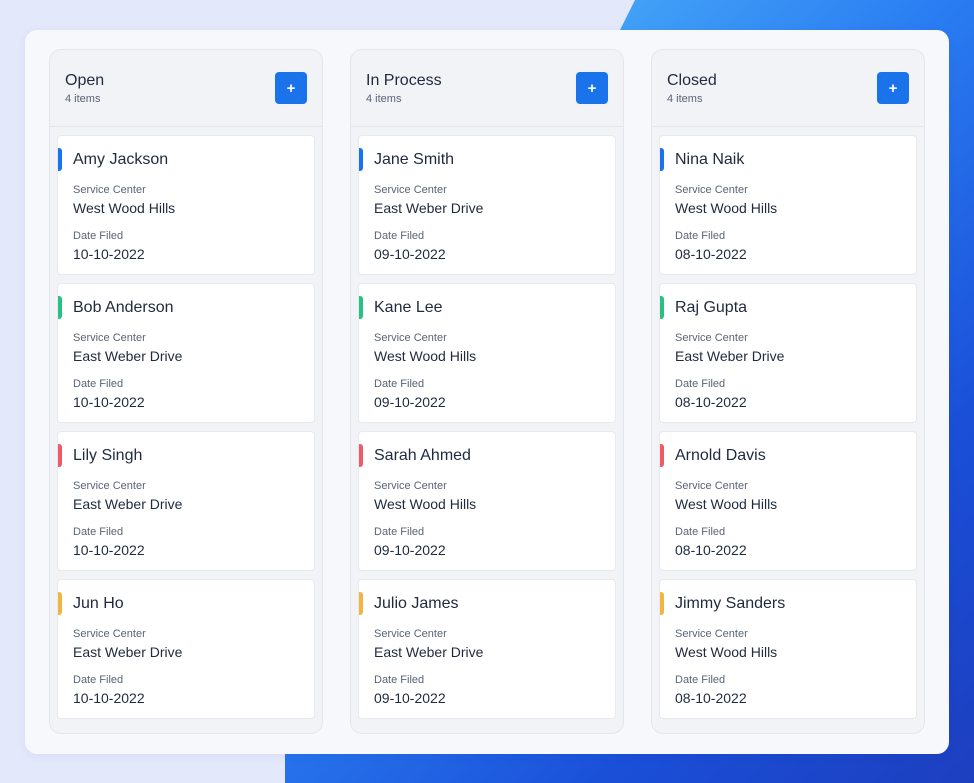 The width and height of the screenshot is (974, 783). Describe the element at coordinates (123, 307) in the screenshot. I see `card-name: Bob Anderson` at that location.